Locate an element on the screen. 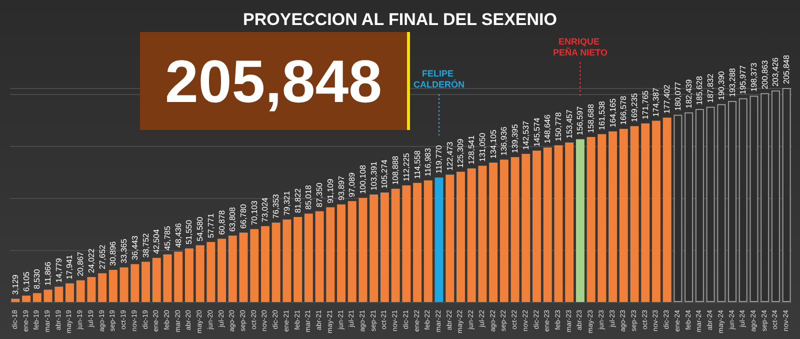 This screenshot has width=800, height=339. data-label: 103,391 is located at coordinates (373, 176).